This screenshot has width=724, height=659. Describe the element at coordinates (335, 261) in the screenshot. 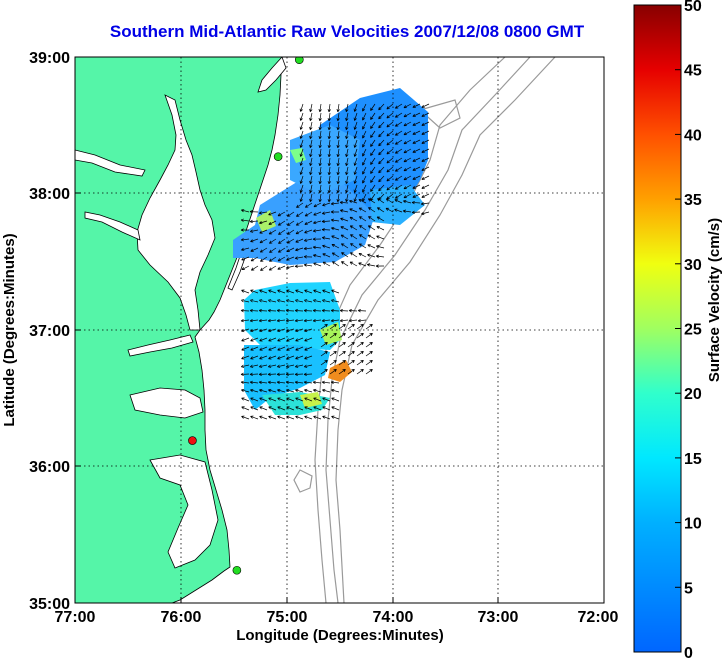

I see `velocity-arrows` at that location.